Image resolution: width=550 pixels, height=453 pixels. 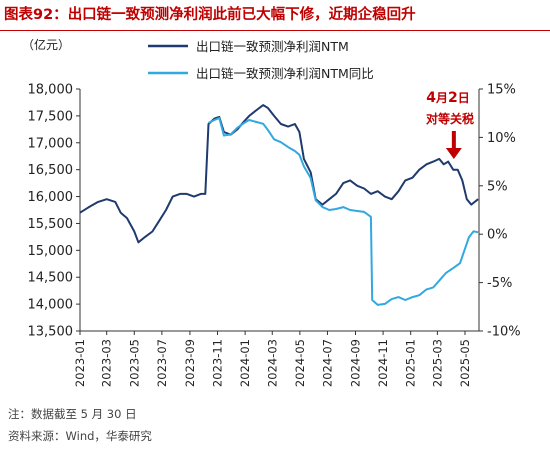 What do you see at coordinates (327, 363) in the screenshot?
I see `x-tick-label: 2024-07` at bounding box center [327, 363].